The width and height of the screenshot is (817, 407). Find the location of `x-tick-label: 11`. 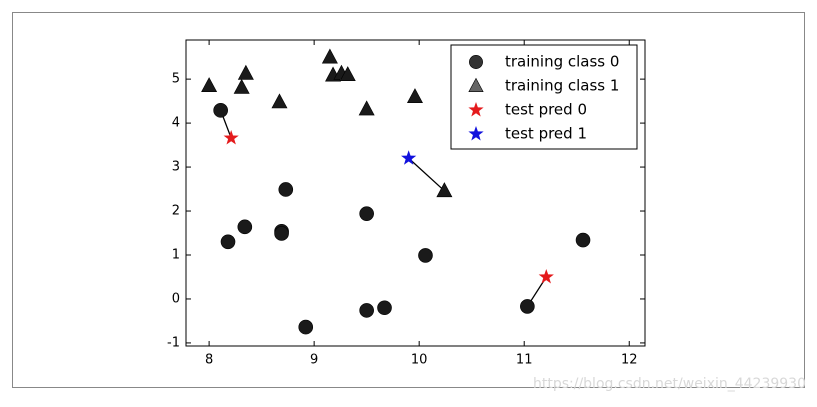

x-tick-label: 11 is located at coordinates (524, 360).